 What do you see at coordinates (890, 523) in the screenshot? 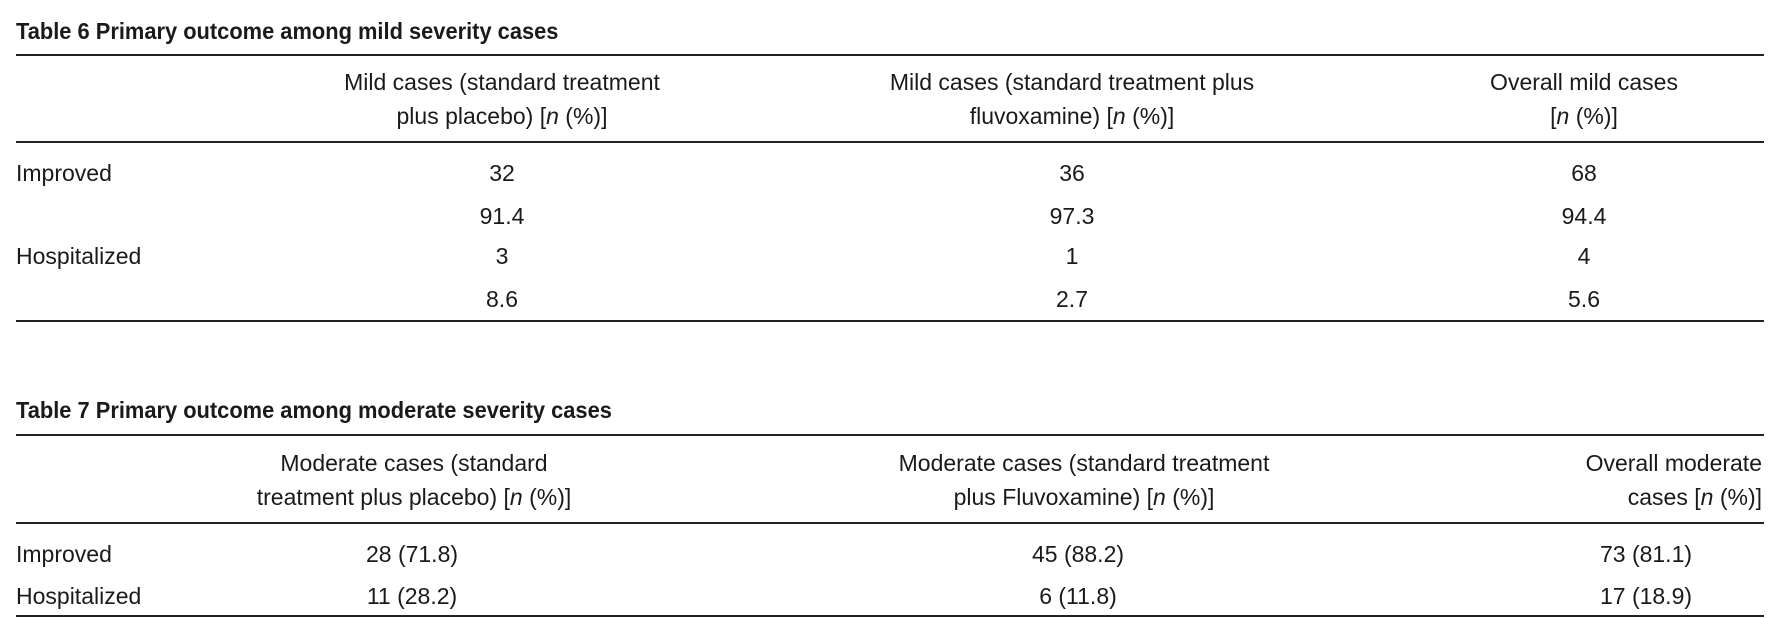
I see `table7-header-rule` at bounding box center [890, 523].